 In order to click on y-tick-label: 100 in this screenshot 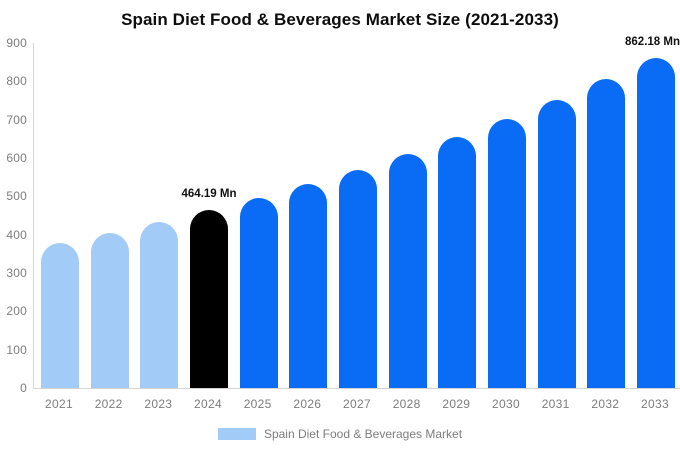, I will do `click(16, 349)`.